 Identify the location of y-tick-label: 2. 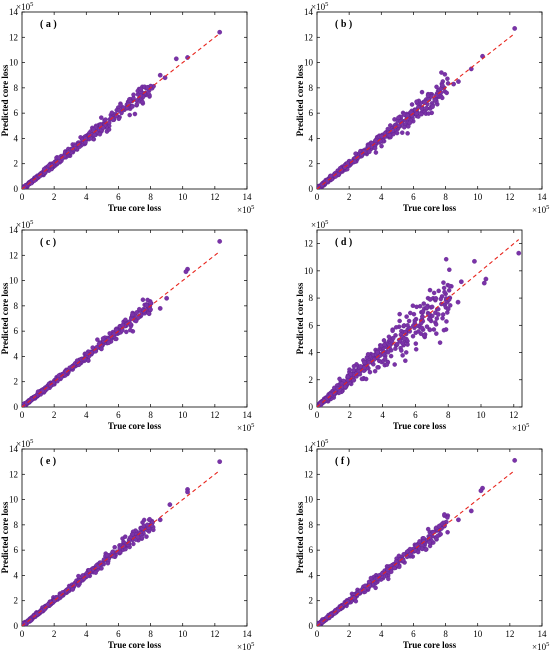
(16, 164).